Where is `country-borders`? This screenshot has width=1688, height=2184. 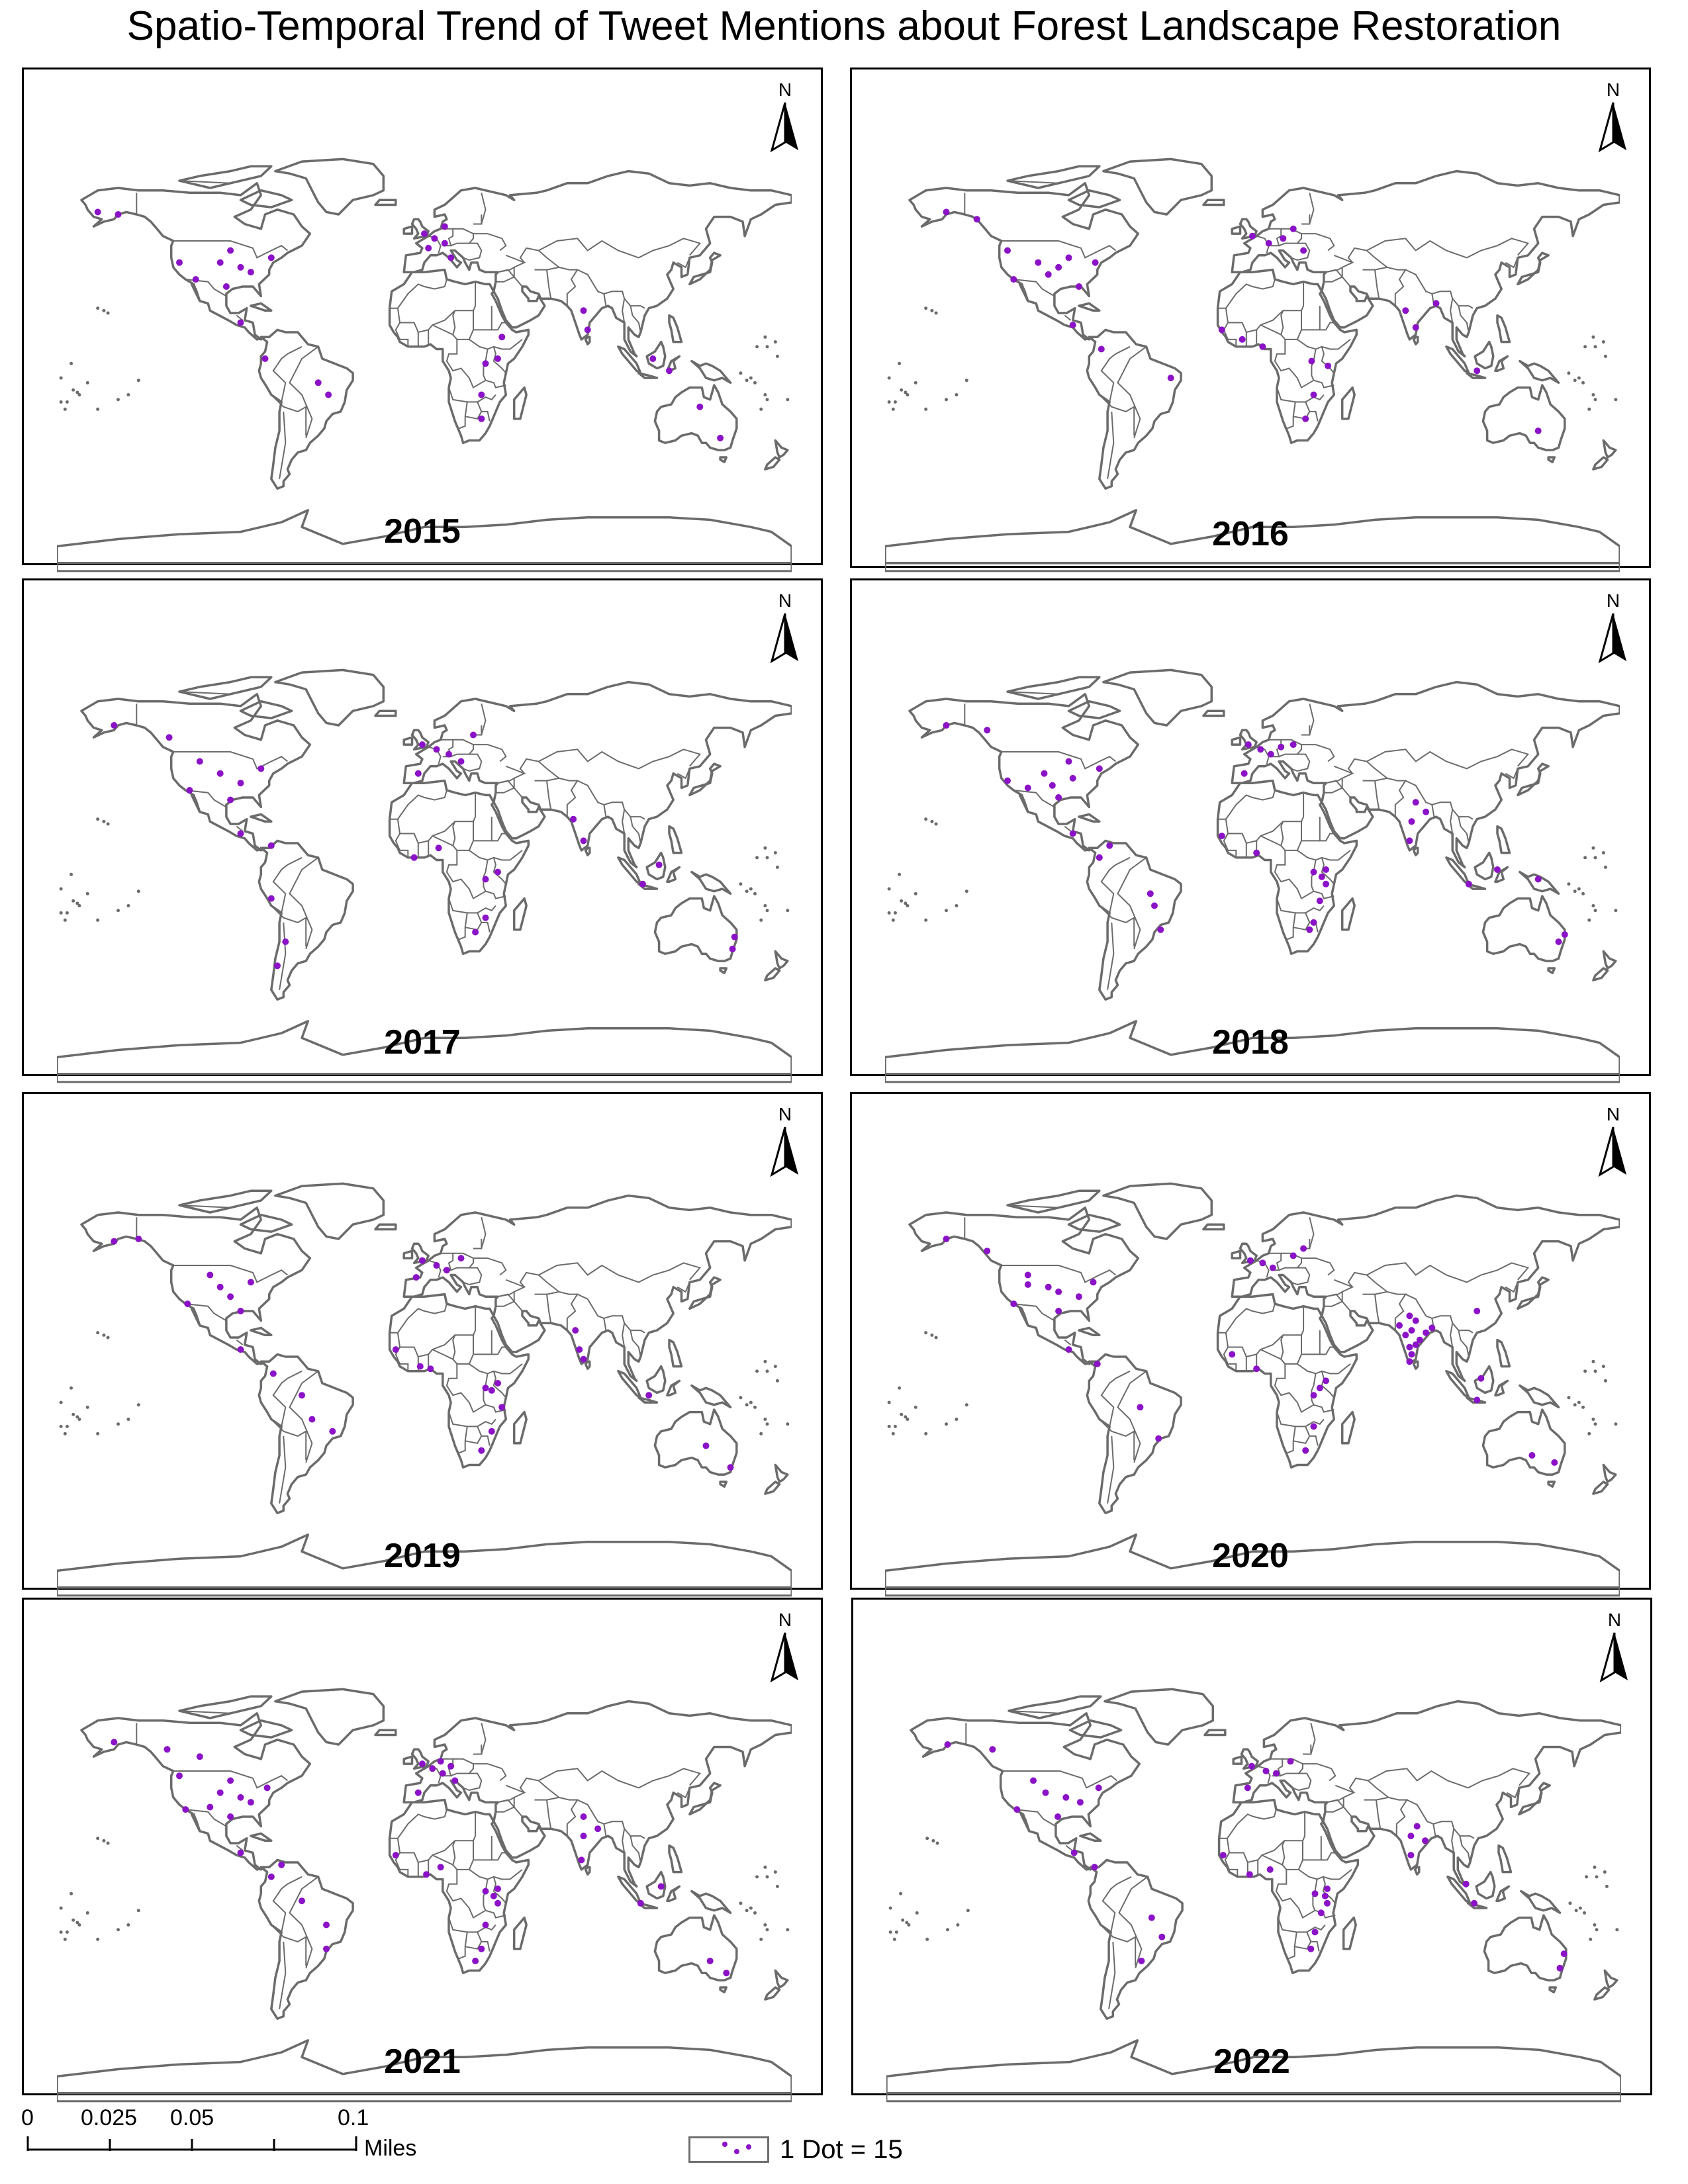
country-borders is located at coordinates (1248, 1860).